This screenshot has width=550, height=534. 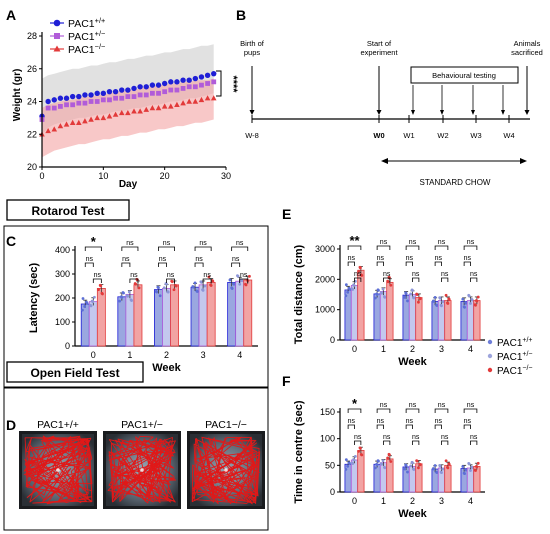 I want to click on weight-legend-label: PAC1−/−, so click(x=86, y=49).